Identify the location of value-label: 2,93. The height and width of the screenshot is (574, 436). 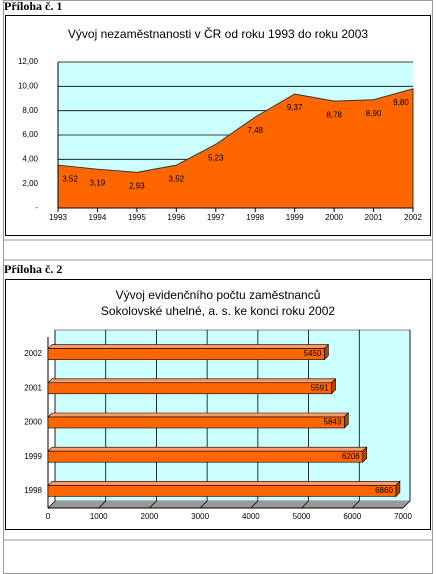
(137, 185).